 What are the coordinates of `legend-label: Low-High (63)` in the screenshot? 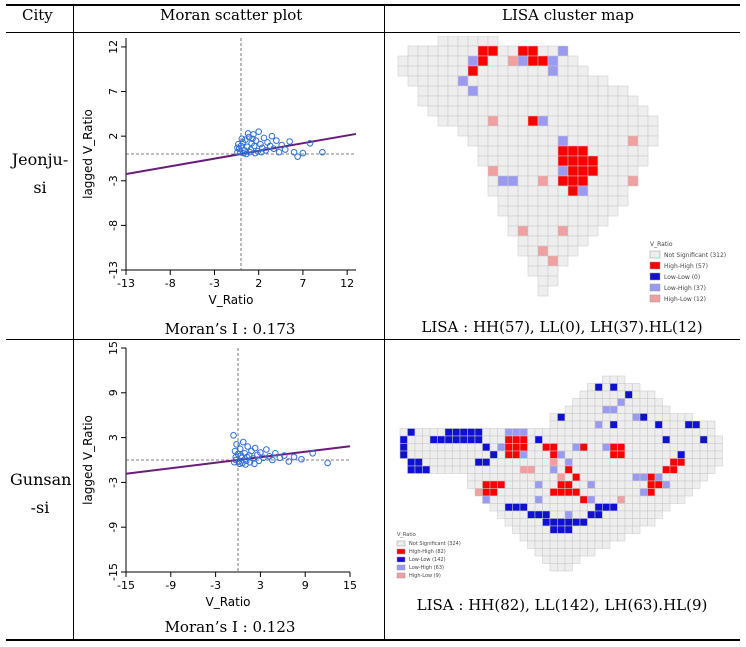 It's located at (426, 568).